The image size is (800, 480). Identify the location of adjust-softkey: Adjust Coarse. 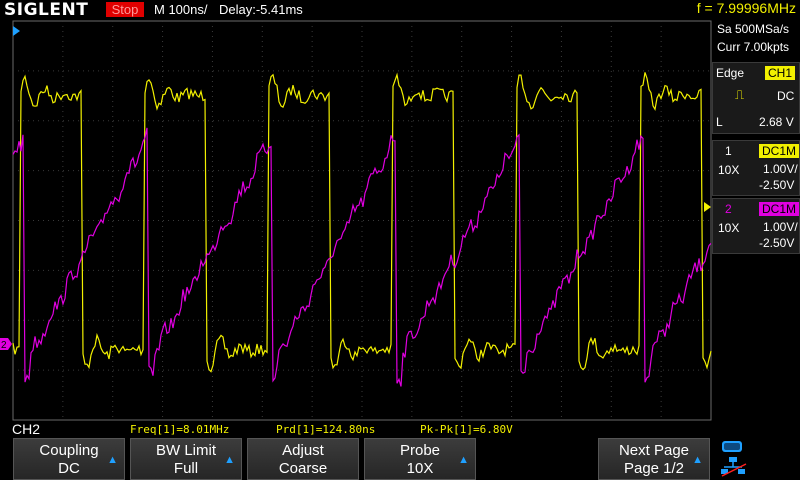
(303, 459).